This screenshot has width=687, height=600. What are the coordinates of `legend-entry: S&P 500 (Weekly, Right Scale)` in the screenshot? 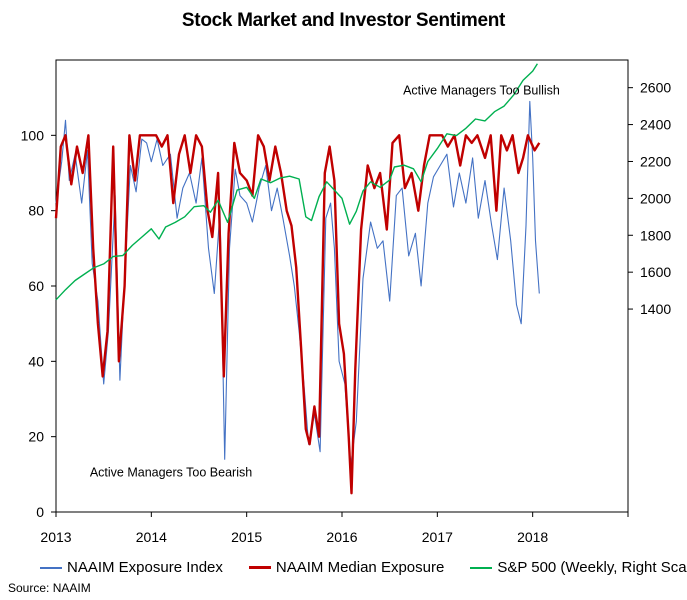 It's located at (578, 567).